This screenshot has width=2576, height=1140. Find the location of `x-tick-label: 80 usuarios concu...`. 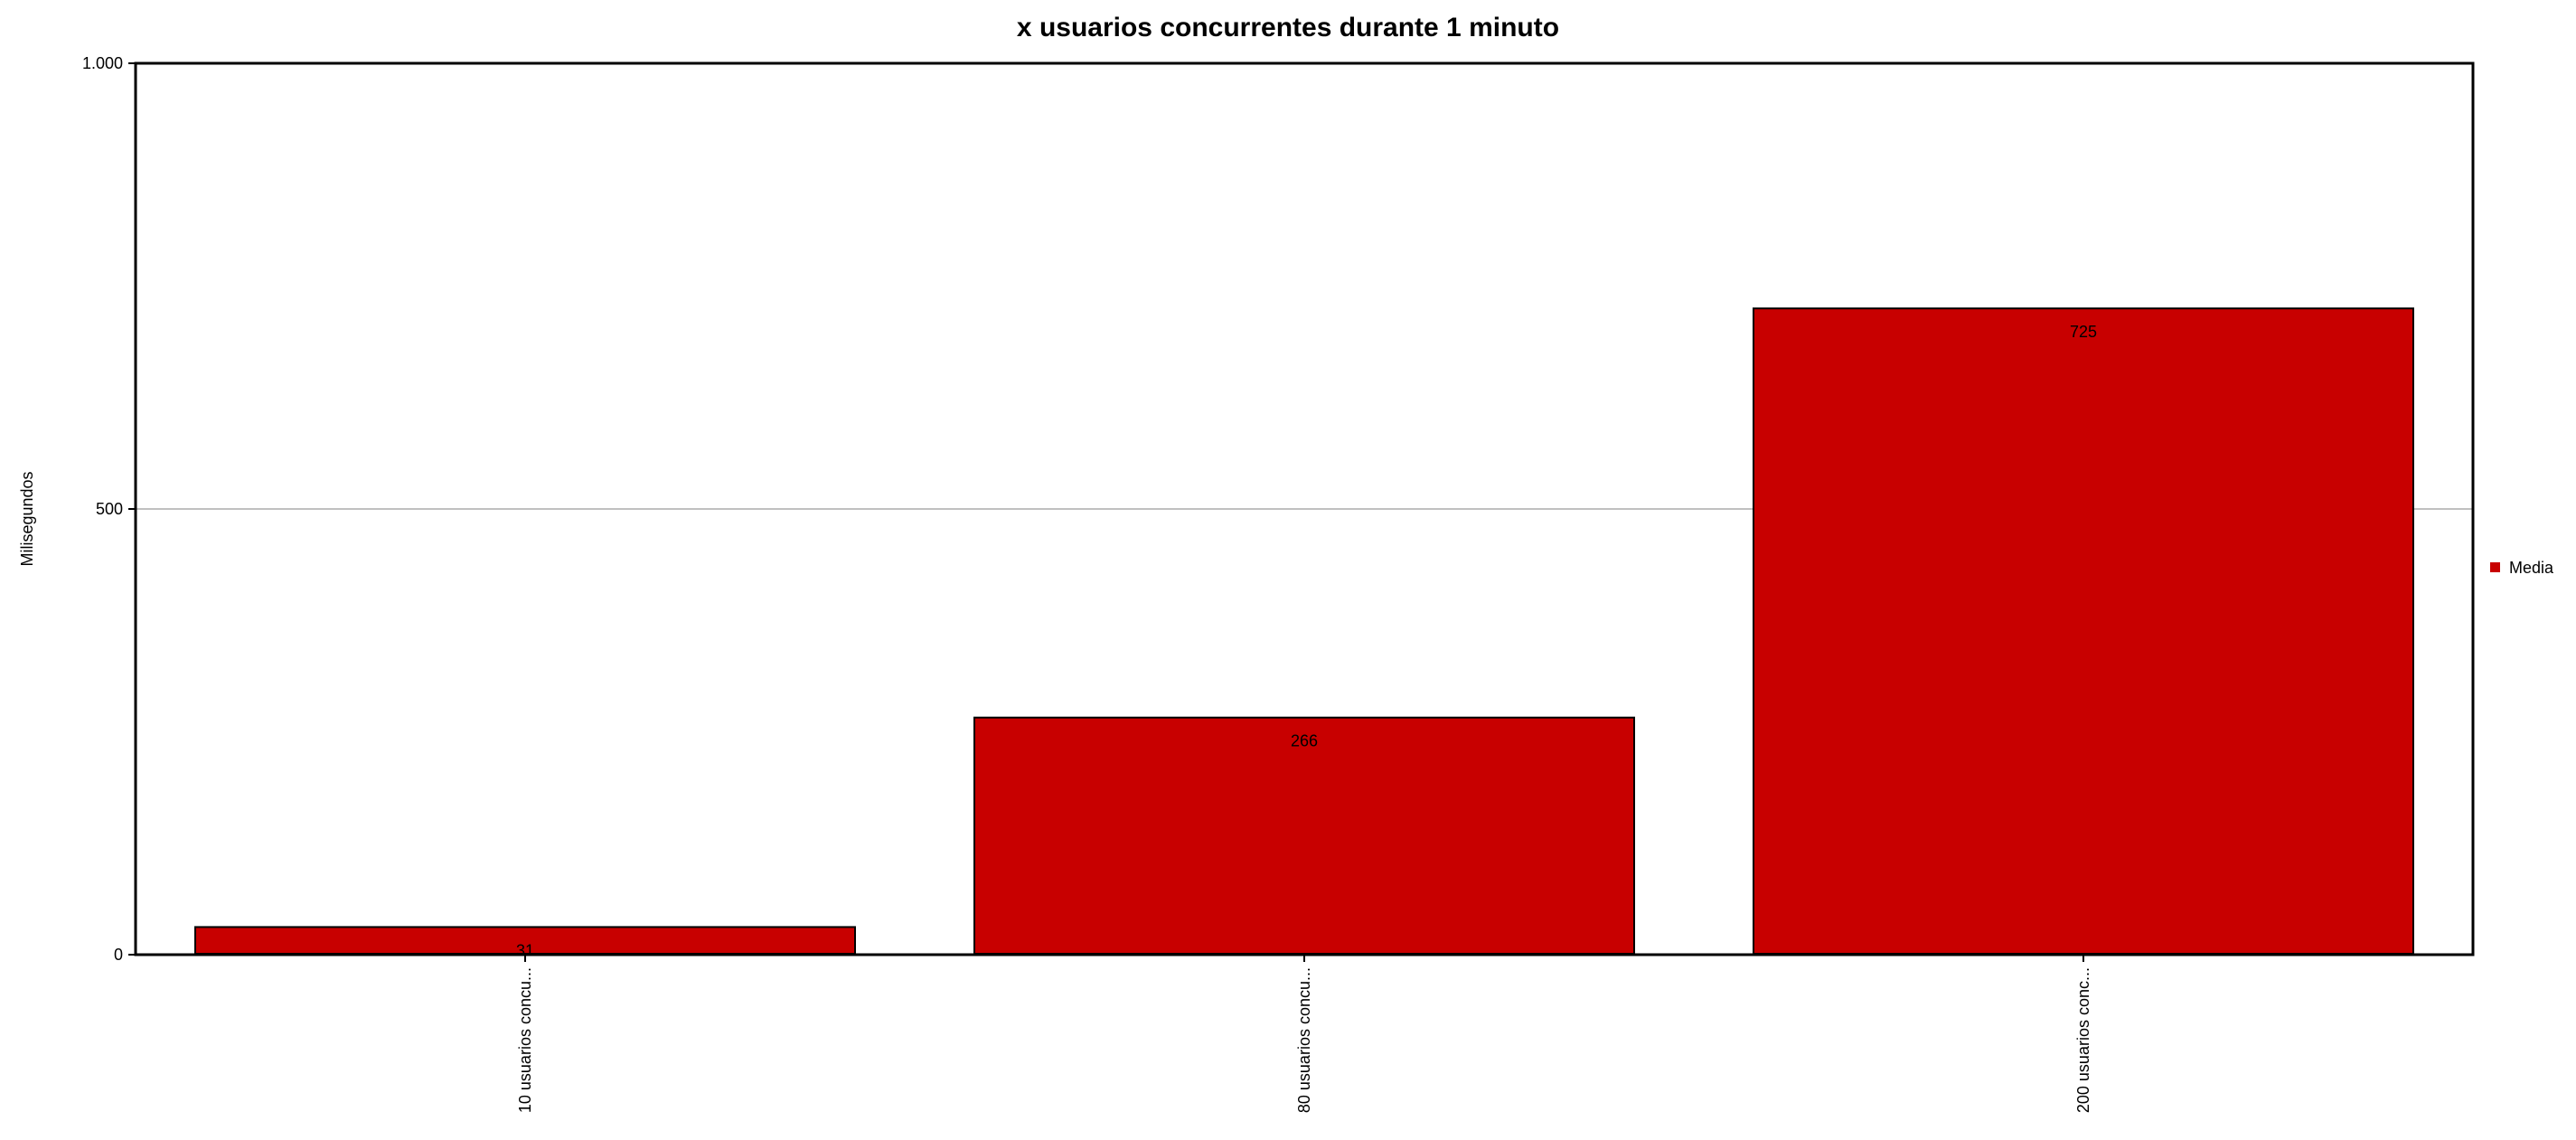

x-tick-label: 80 usuarios concu... is located at coordinates (1304, 1040).